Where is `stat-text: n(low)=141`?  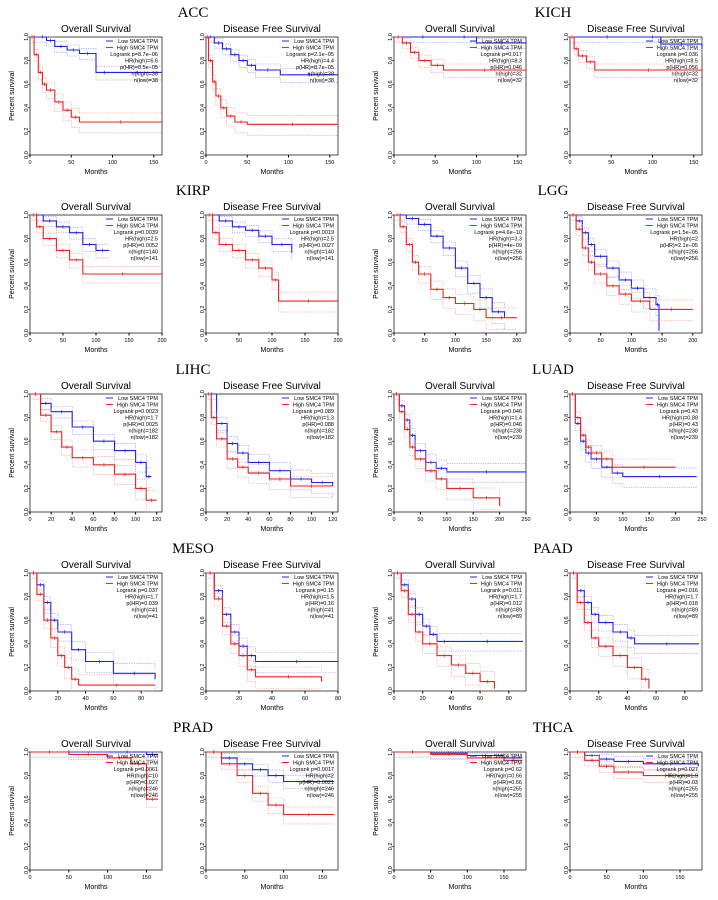 stat-text: n(low)=141 is located at coordinates (320, 259).